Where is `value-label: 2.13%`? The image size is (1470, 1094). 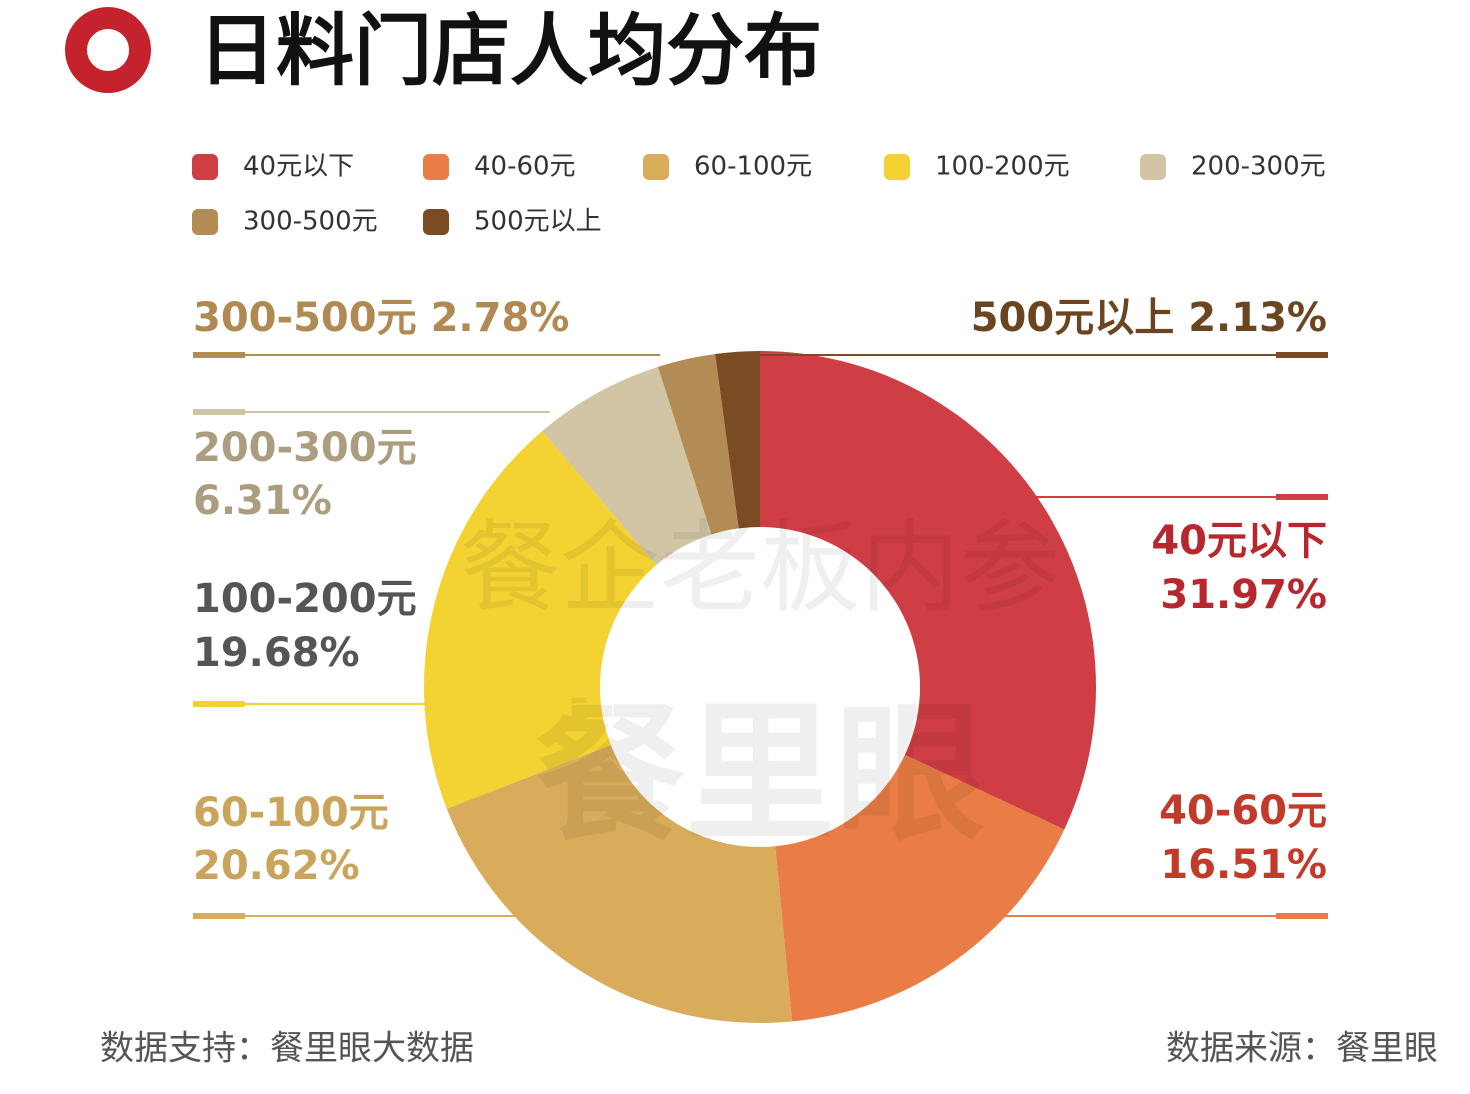 value-label: 2.13% is located at coordinates (1257, 318).